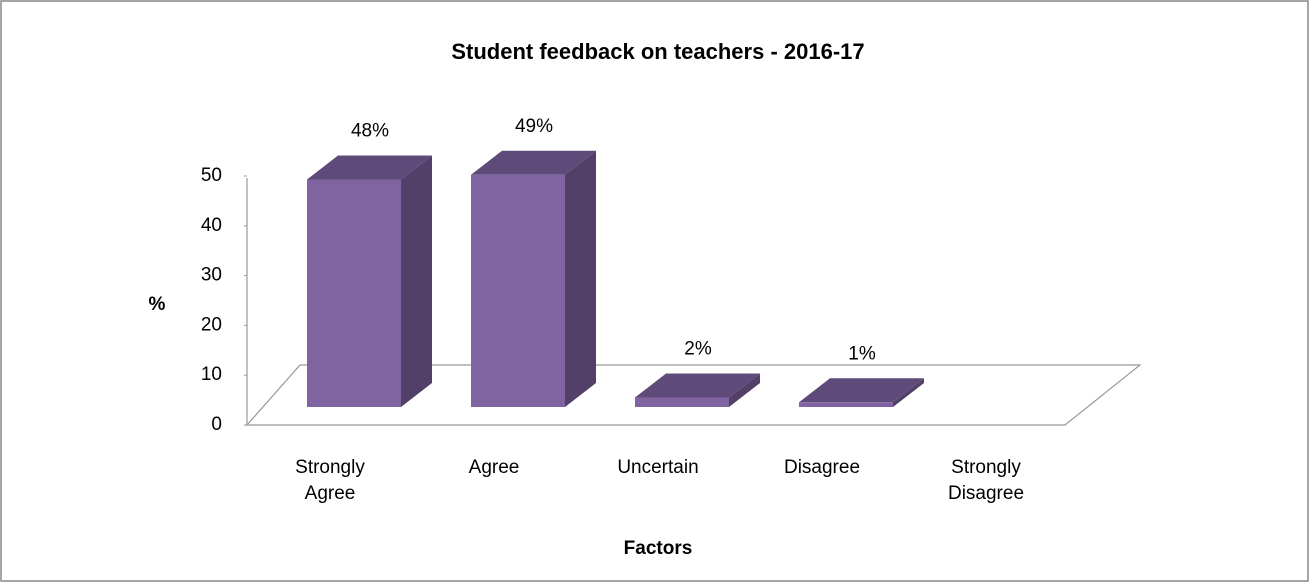 The image size is (1310, 583). I want to click on y-tick-label: 30, so click(211, 275).